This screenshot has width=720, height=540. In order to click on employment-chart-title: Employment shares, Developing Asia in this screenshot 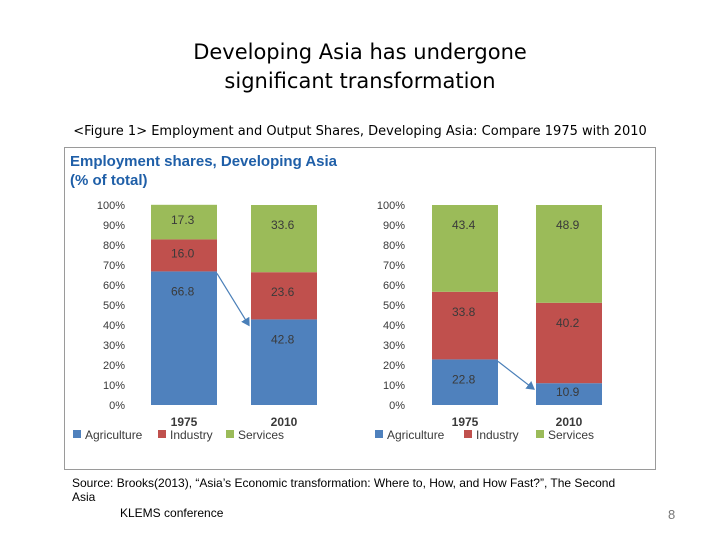, I will do `click(204, 161)`.